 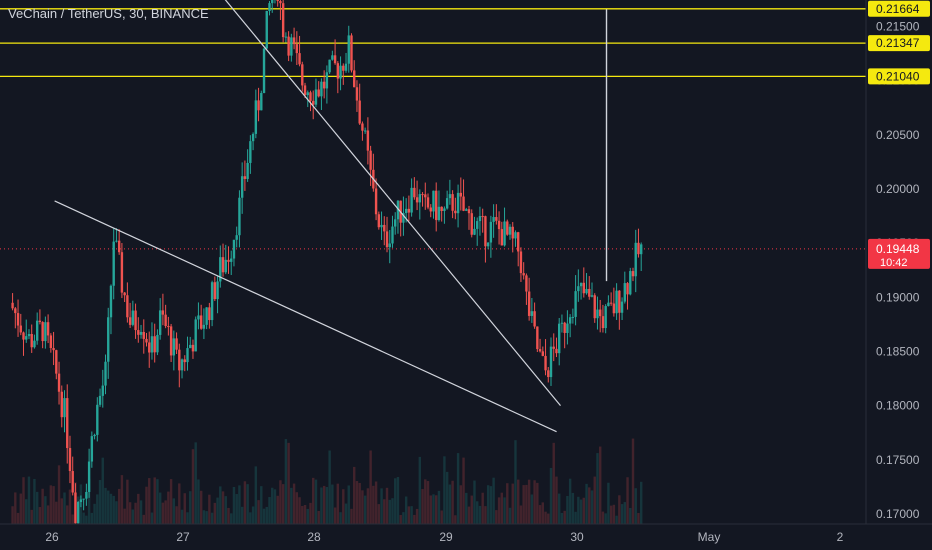 What do you see at coordinates (577, 537) in the screenshot?
I see `x-tick-label: 30` at bounding box center [577, 537].